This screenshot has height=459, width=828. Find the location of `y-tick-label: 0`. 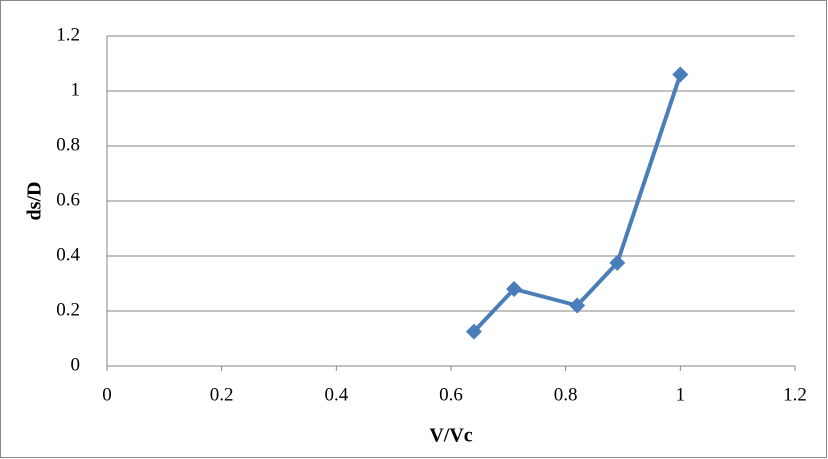

y-tick-label: 0 is located at coordinates (76, 364).